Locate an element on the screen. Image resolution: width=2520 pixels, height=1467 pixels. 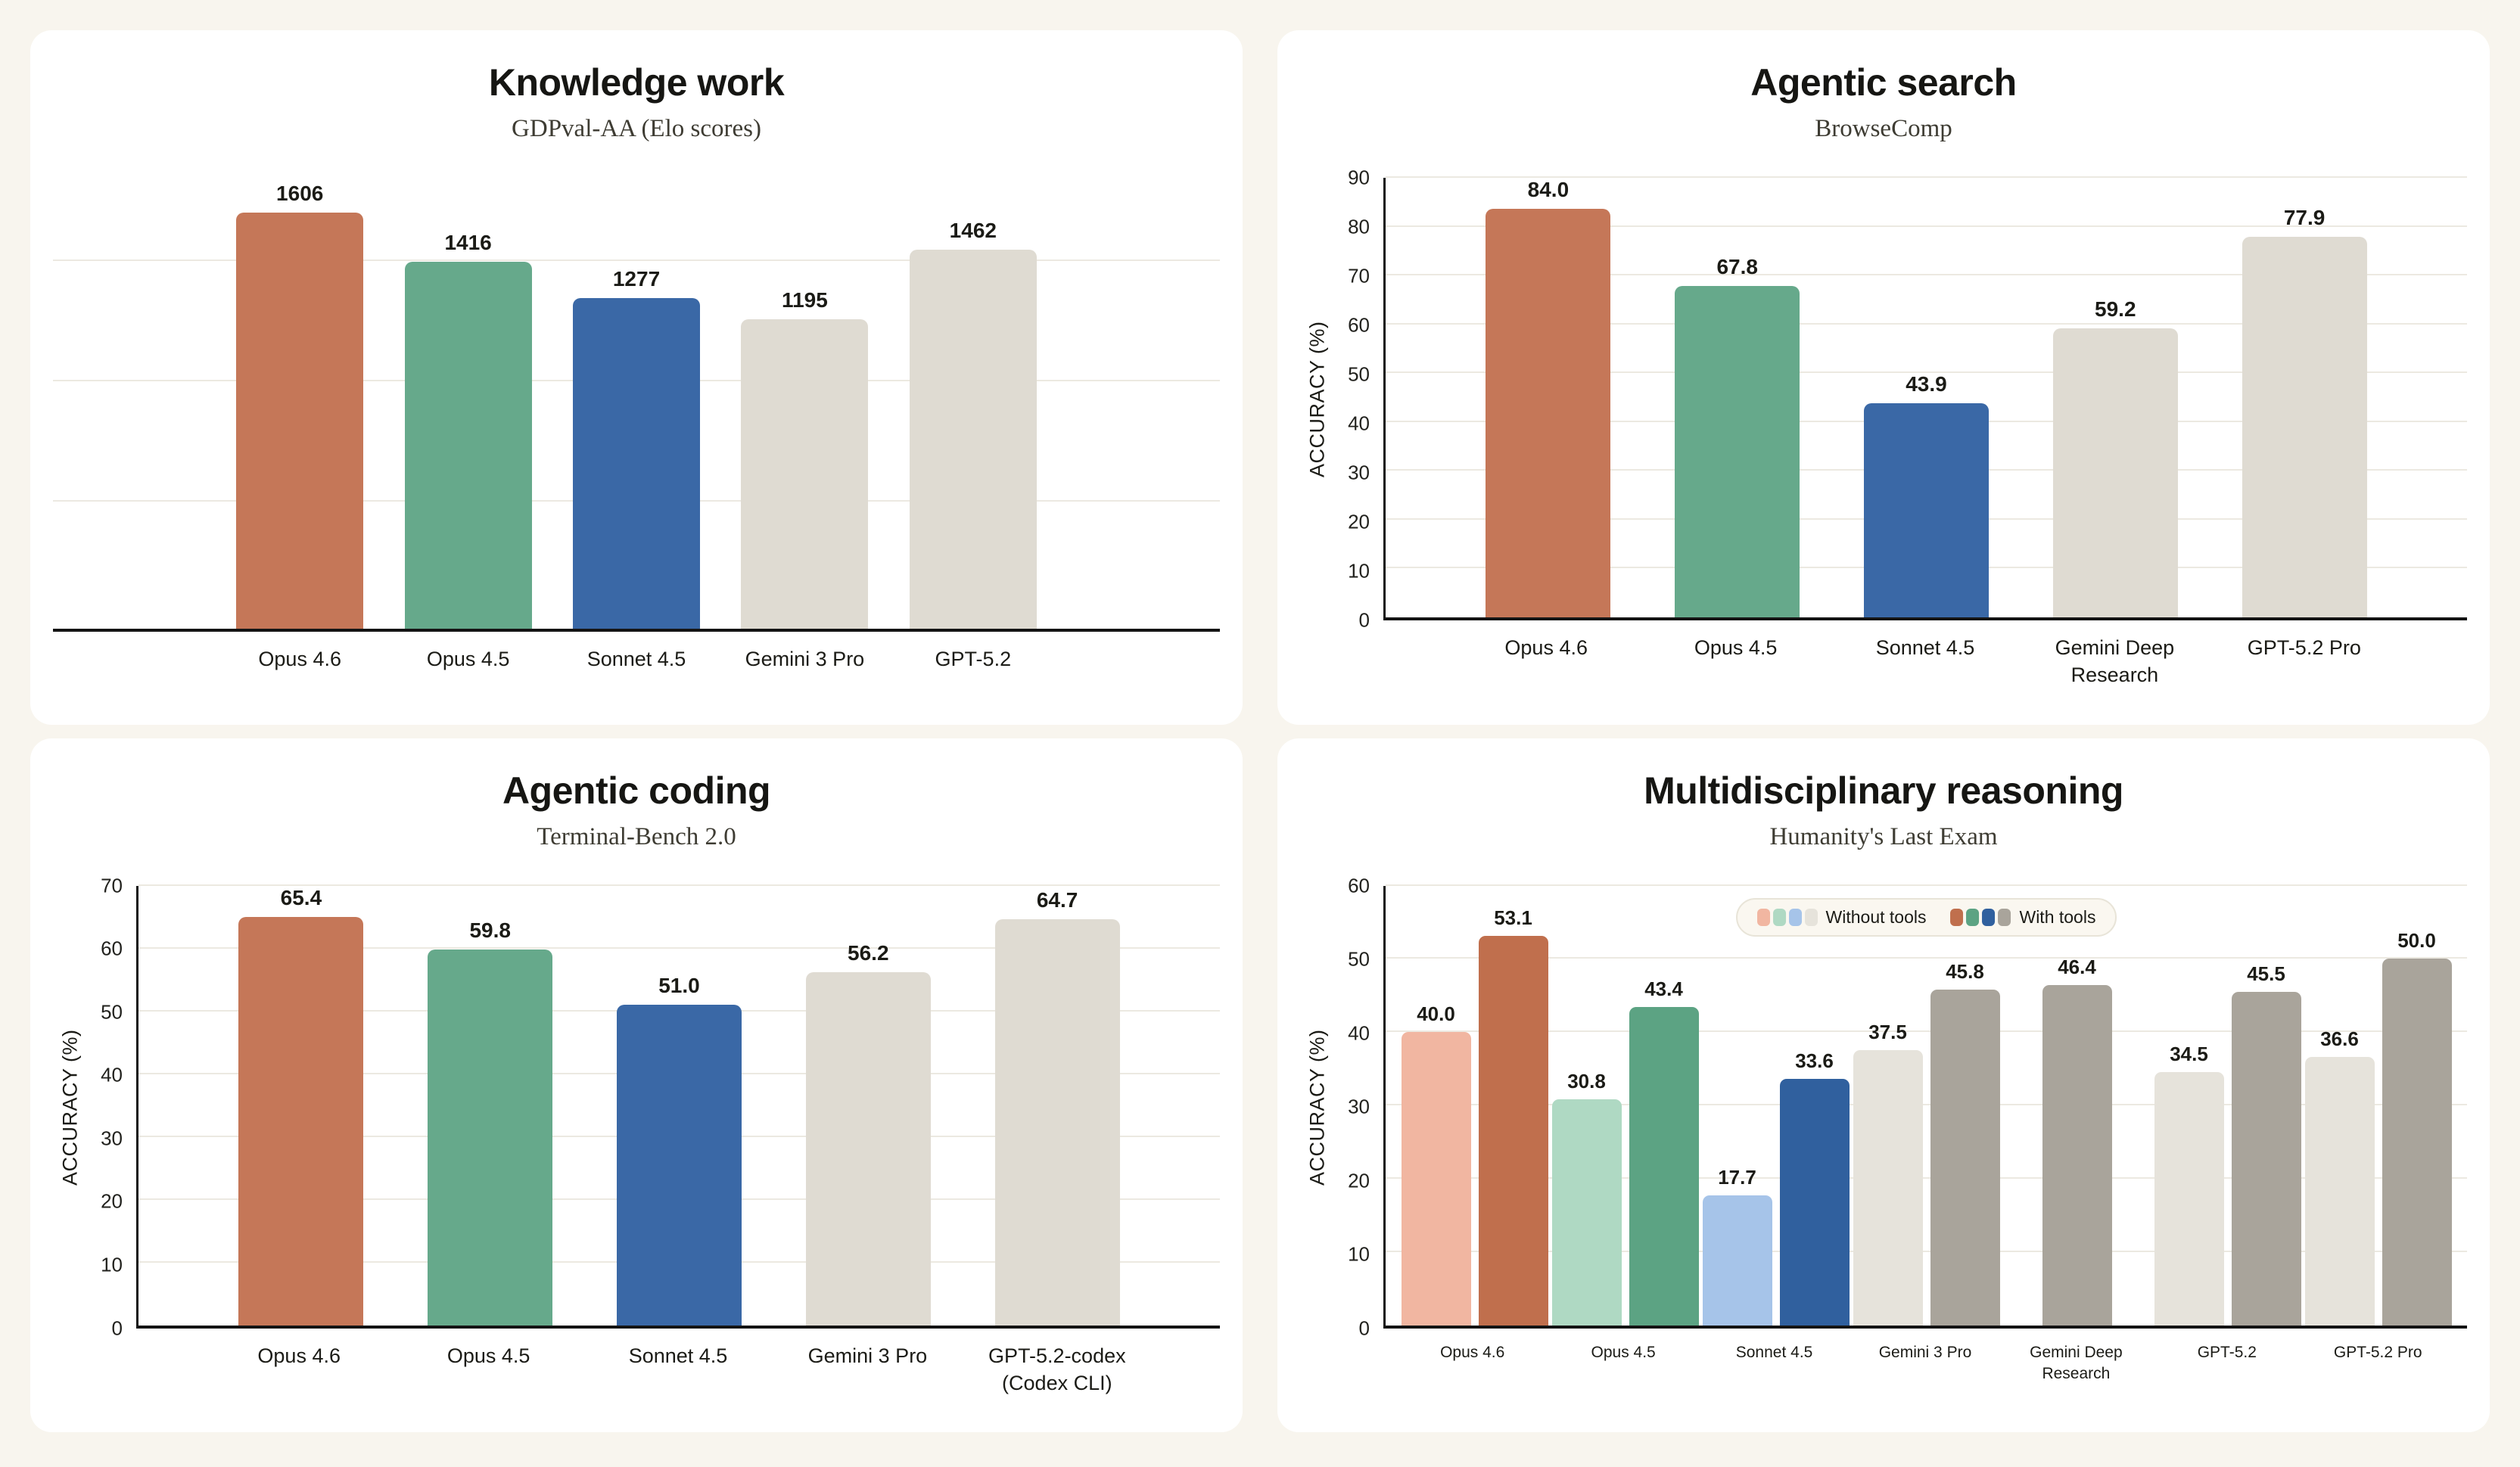
legend-entry: Without tools is located at coordinates (1841, 917).